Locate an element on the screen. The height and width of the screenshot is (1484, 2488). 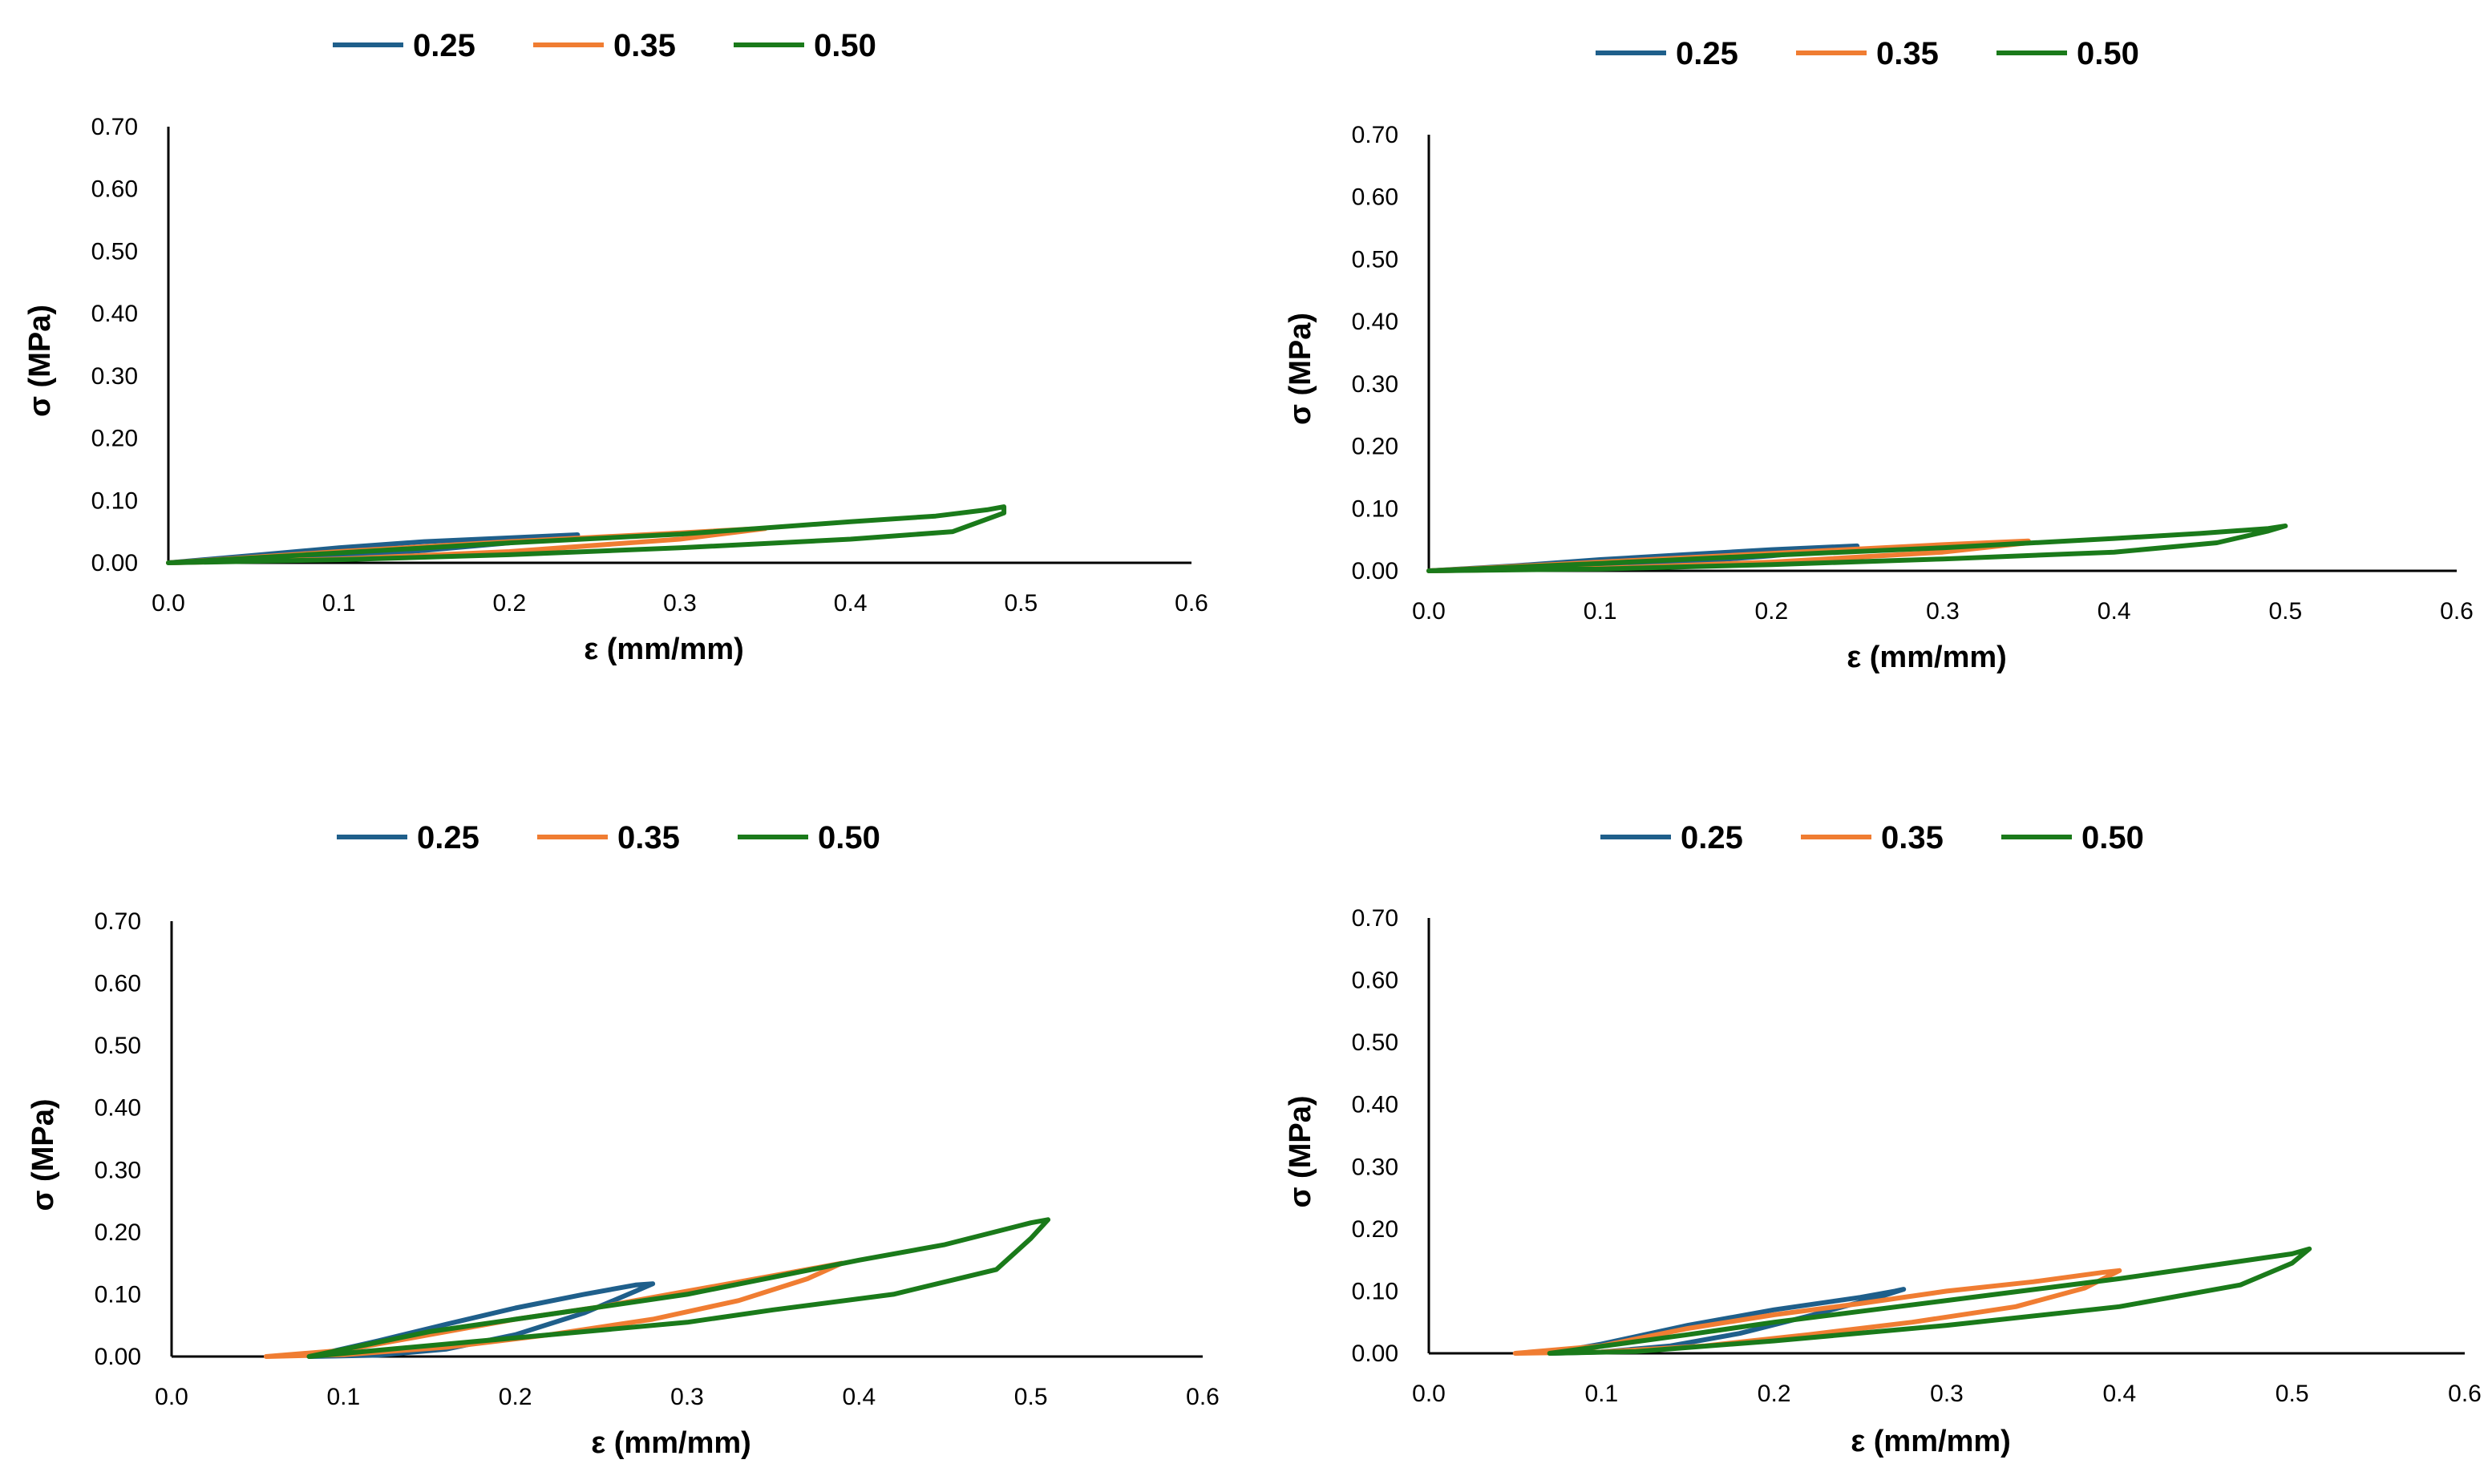
series-line-0.35 is located at coordinates (553, 1309).